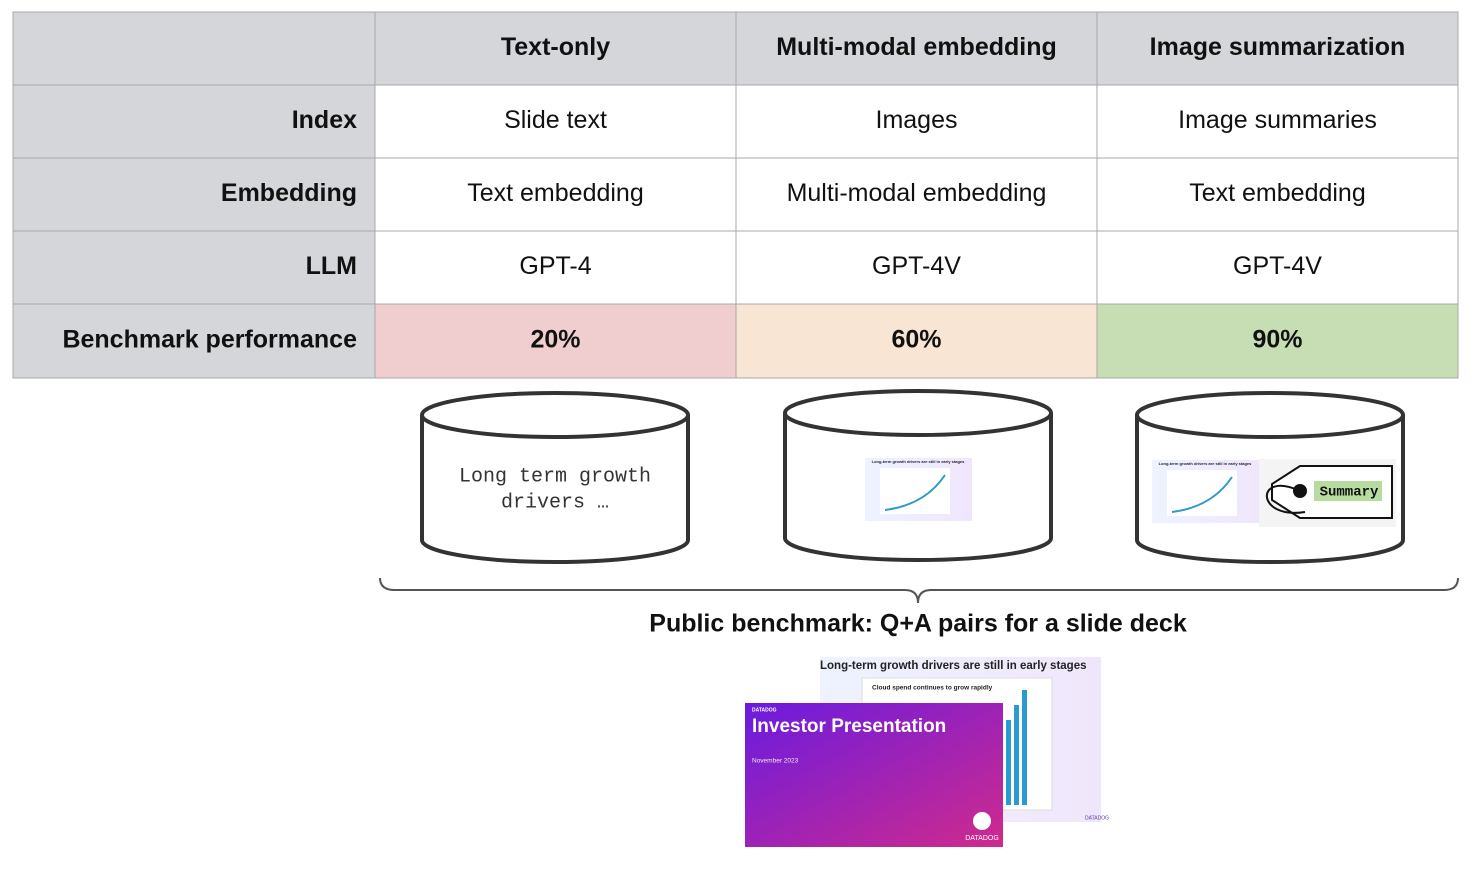 The image size is (1473, 871). I want to click on row-label: Index, so click(324, 120).